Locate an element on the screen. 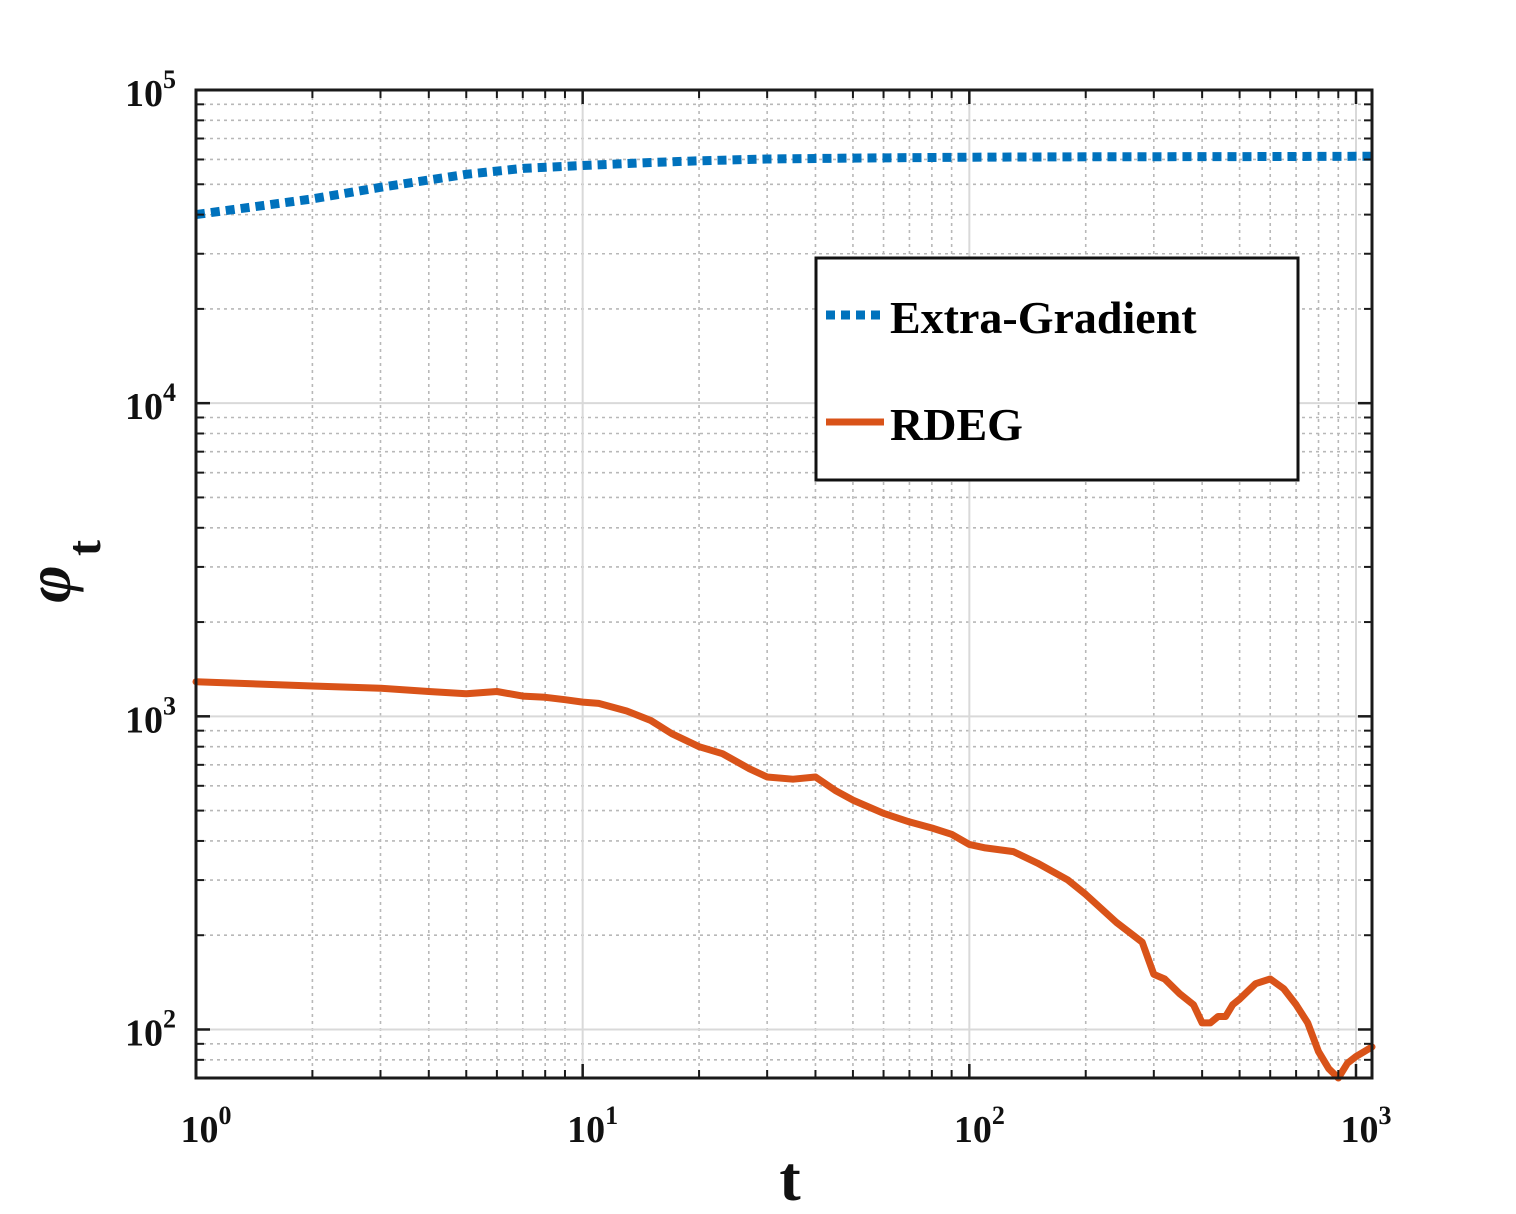 The height and width of the screenshot is (1214, 1516). x-tick-labels: 10⁰ 10¹ 10² 10³ is located at coordinates (786, 1126).